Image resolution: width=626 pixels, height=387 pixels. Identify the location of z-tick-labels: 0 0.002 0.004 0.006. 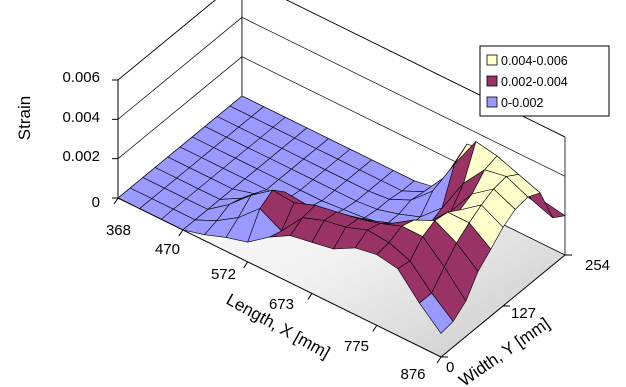
(81, 140).